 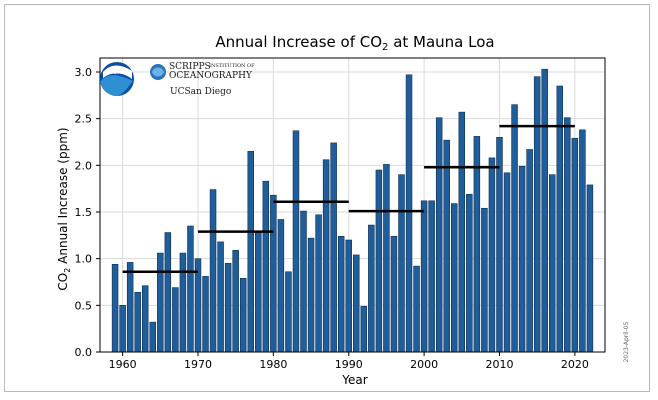 I want to click on bar-2014, so click(x=529, y=251).